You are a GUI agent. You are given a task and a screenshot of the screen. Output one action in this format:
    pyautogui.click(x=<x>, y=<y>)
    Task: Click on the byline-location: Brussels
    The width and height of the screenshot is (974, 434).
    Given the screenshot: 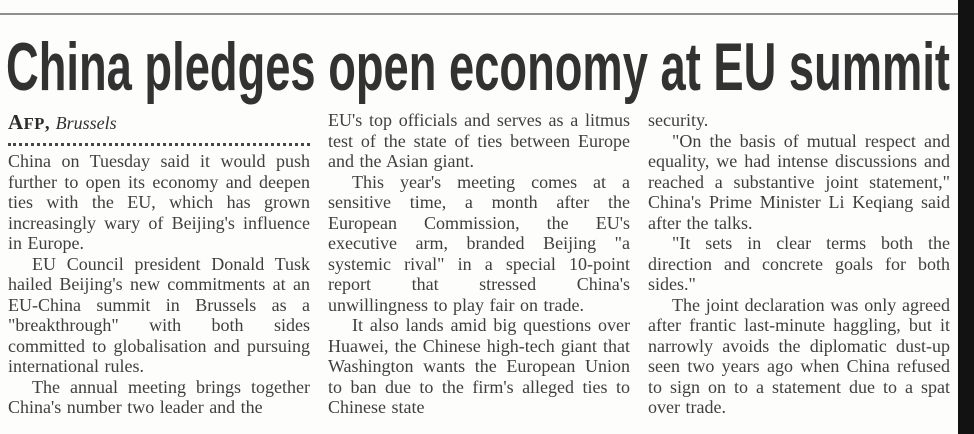 What is the action you would take?
    pyautogui.click(x=86, y=123)
    